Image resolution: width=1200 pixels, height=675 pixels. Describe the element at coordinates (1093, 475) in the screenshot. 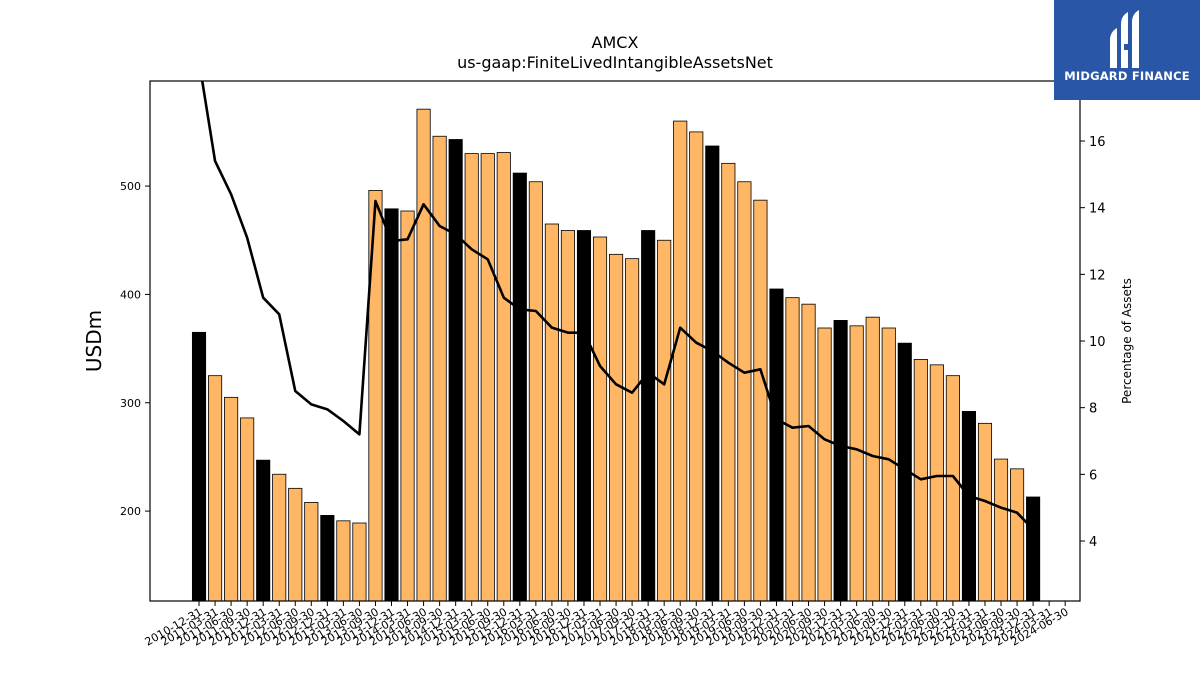

I see `y2-tick-label: 6` at that location.